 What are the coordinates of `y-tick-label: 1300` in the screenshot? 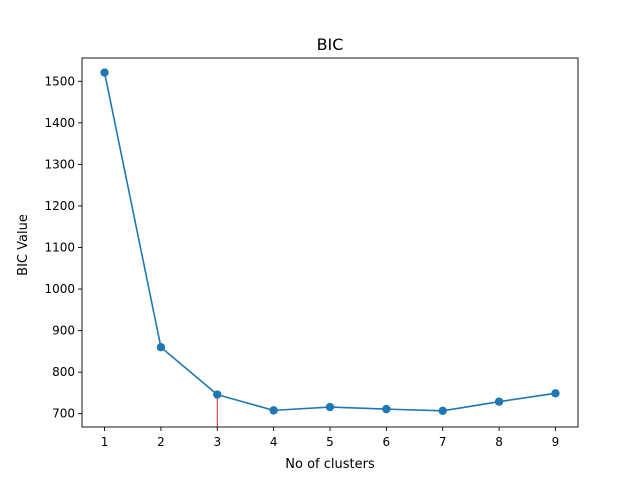 It's located at (59, 164).